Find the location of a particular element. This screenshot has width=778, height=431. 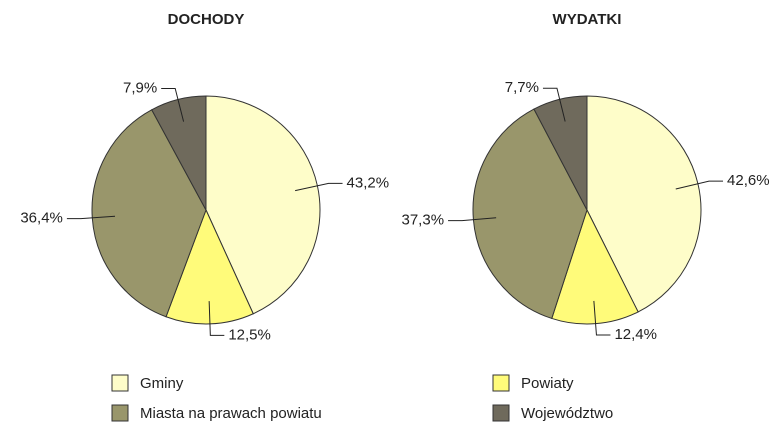

chart-title: DOCHODY is located at coordinates (206, 19).